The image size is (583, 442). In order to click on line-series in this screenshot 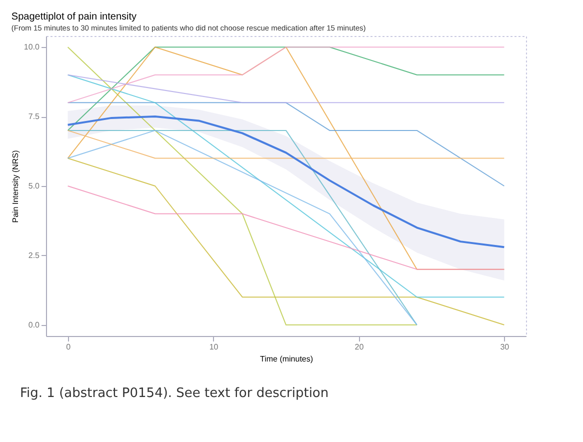, I will do `click(286, 228)`.